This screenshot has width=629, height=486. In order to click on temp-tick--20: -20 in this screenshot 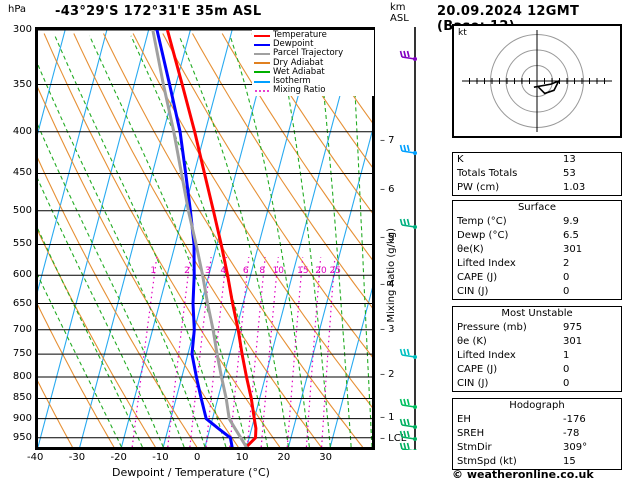, I will do `click(118, 457)`.